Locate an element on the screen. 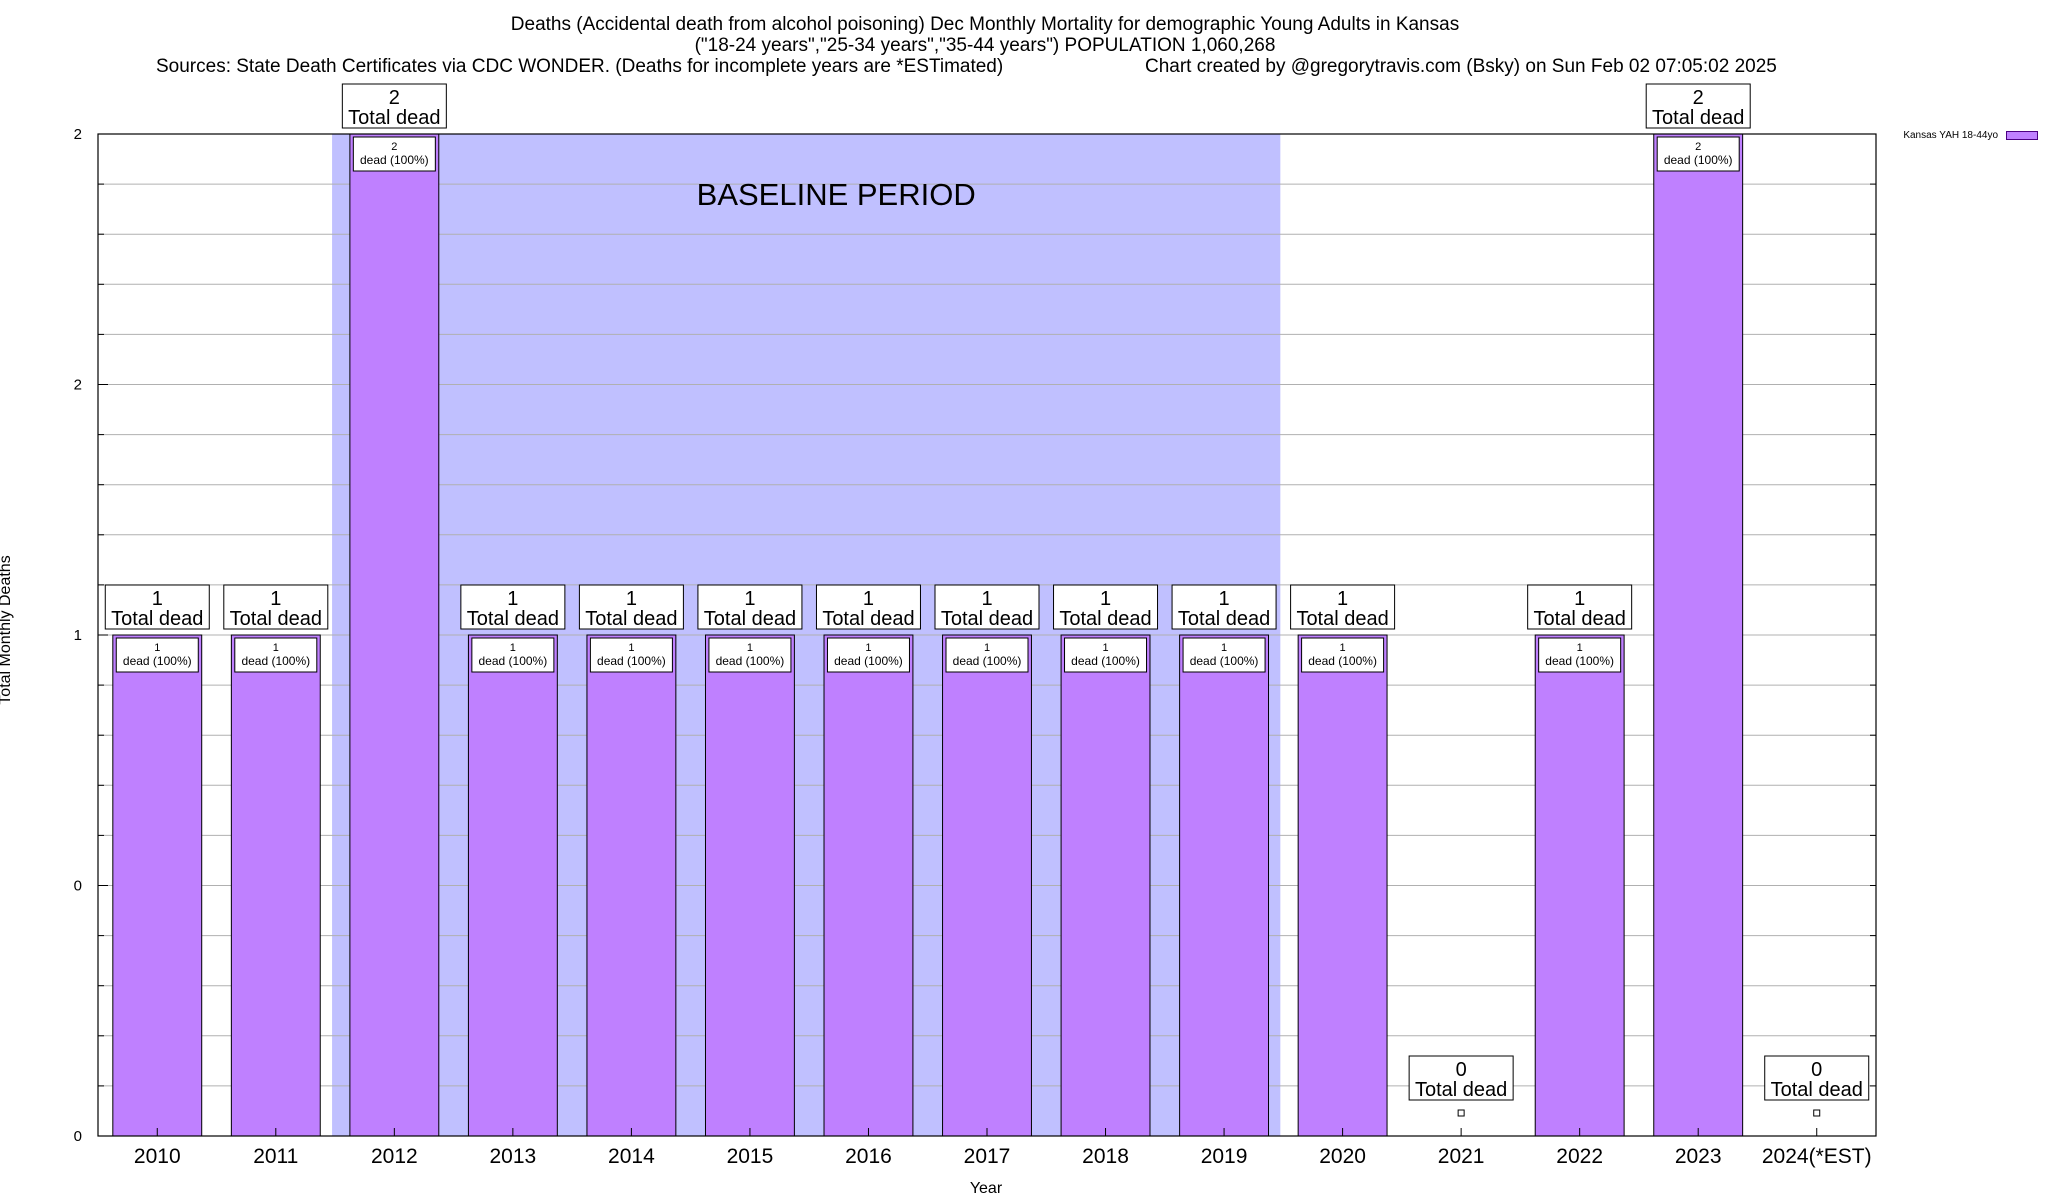  x-tick-label: 2010 is located at coordinates (157, 1156).